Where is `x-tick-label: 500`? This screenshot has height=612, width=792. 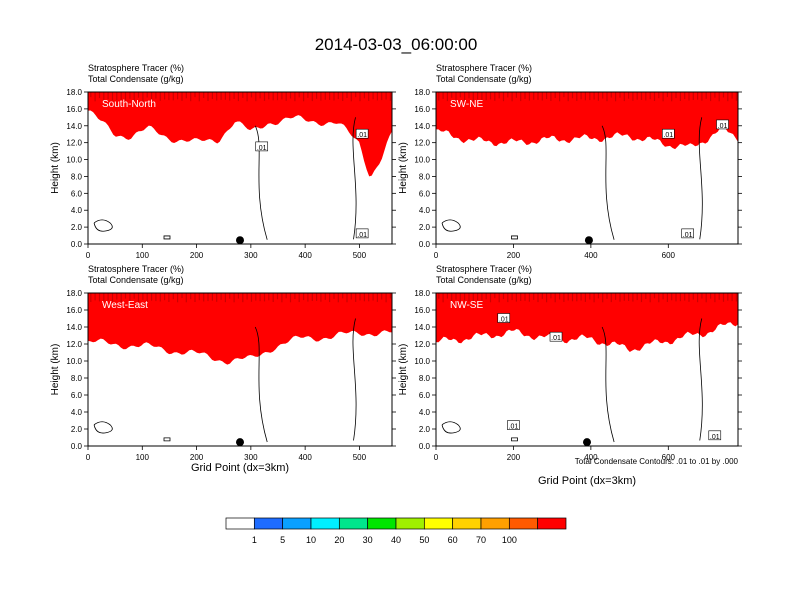 x-tick-label: 500 is located at coordinates (360, 457).